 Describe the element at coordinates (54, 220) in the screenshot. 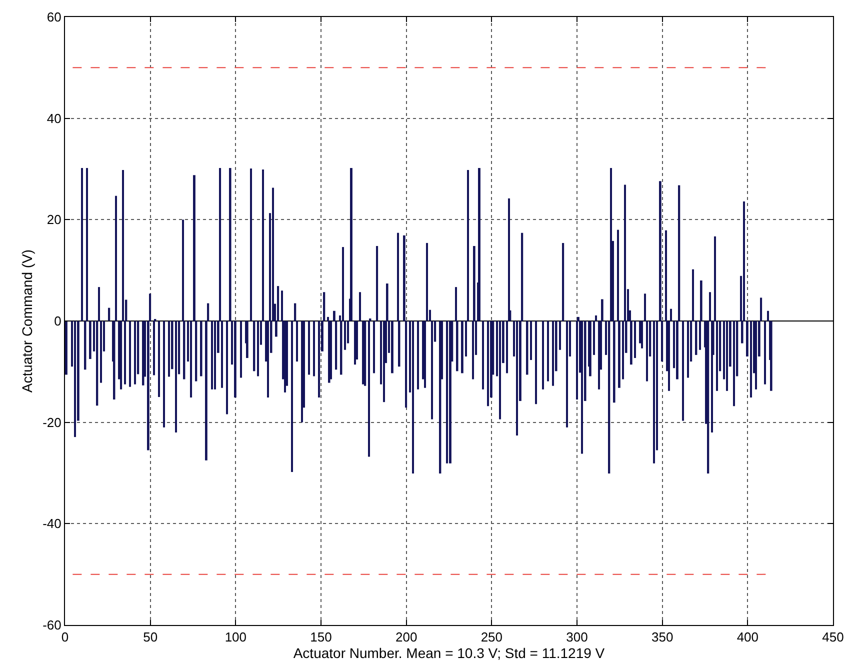

I see `y-tick-label: 20` at that location.